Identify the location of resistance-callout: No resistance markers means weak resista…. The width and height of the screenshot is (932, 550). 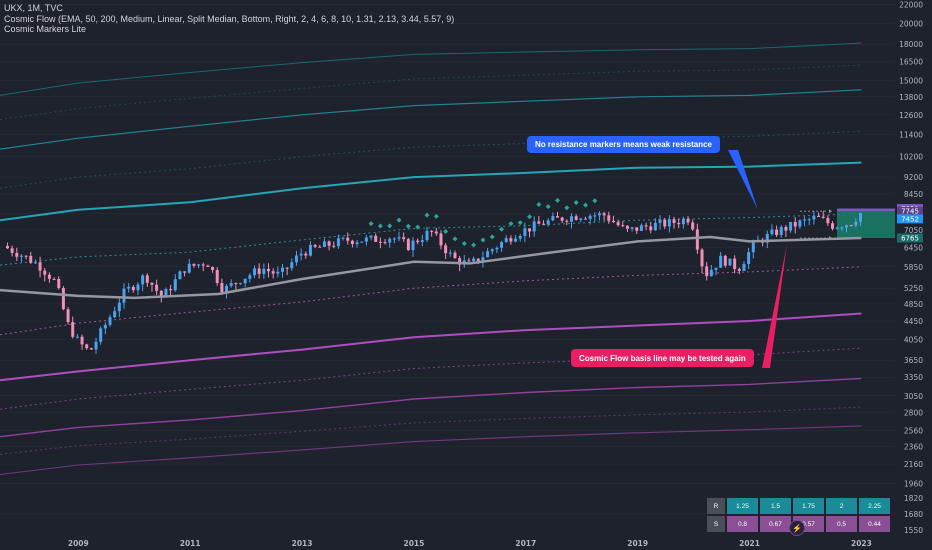
(623, 144).